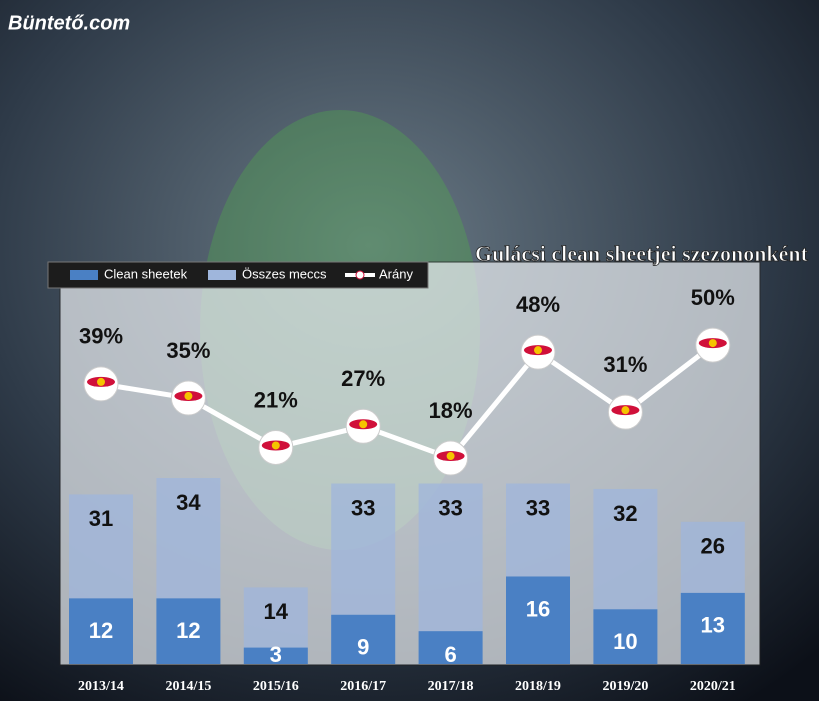  I want to click on ratio-label: 21%, so click(276, 399).